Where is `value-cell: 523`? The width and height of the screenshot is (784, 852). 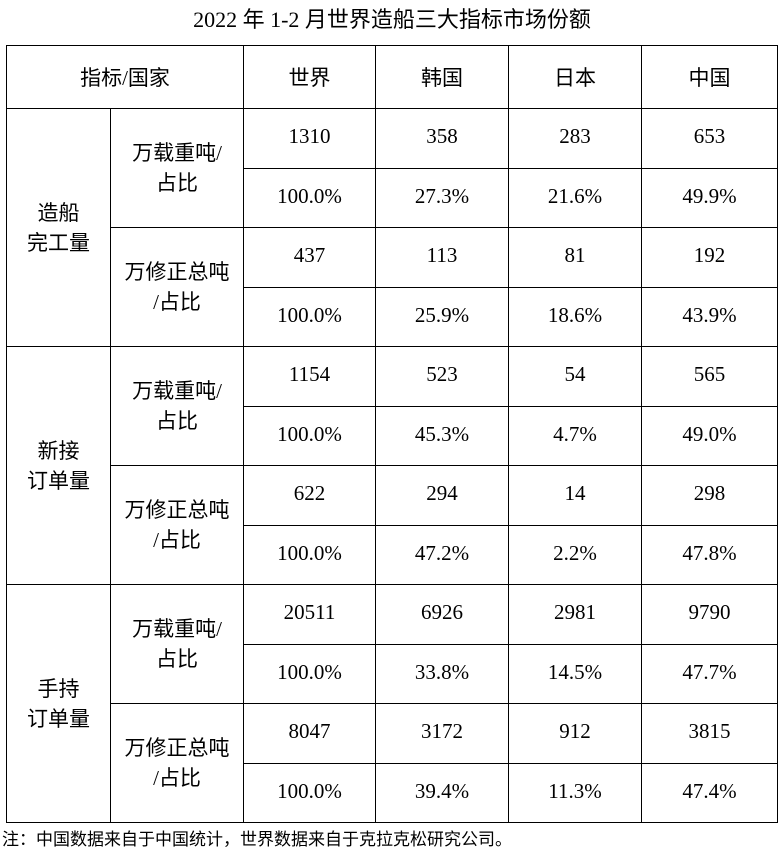 value-cell: 523 is located at coordinates (442, 376).